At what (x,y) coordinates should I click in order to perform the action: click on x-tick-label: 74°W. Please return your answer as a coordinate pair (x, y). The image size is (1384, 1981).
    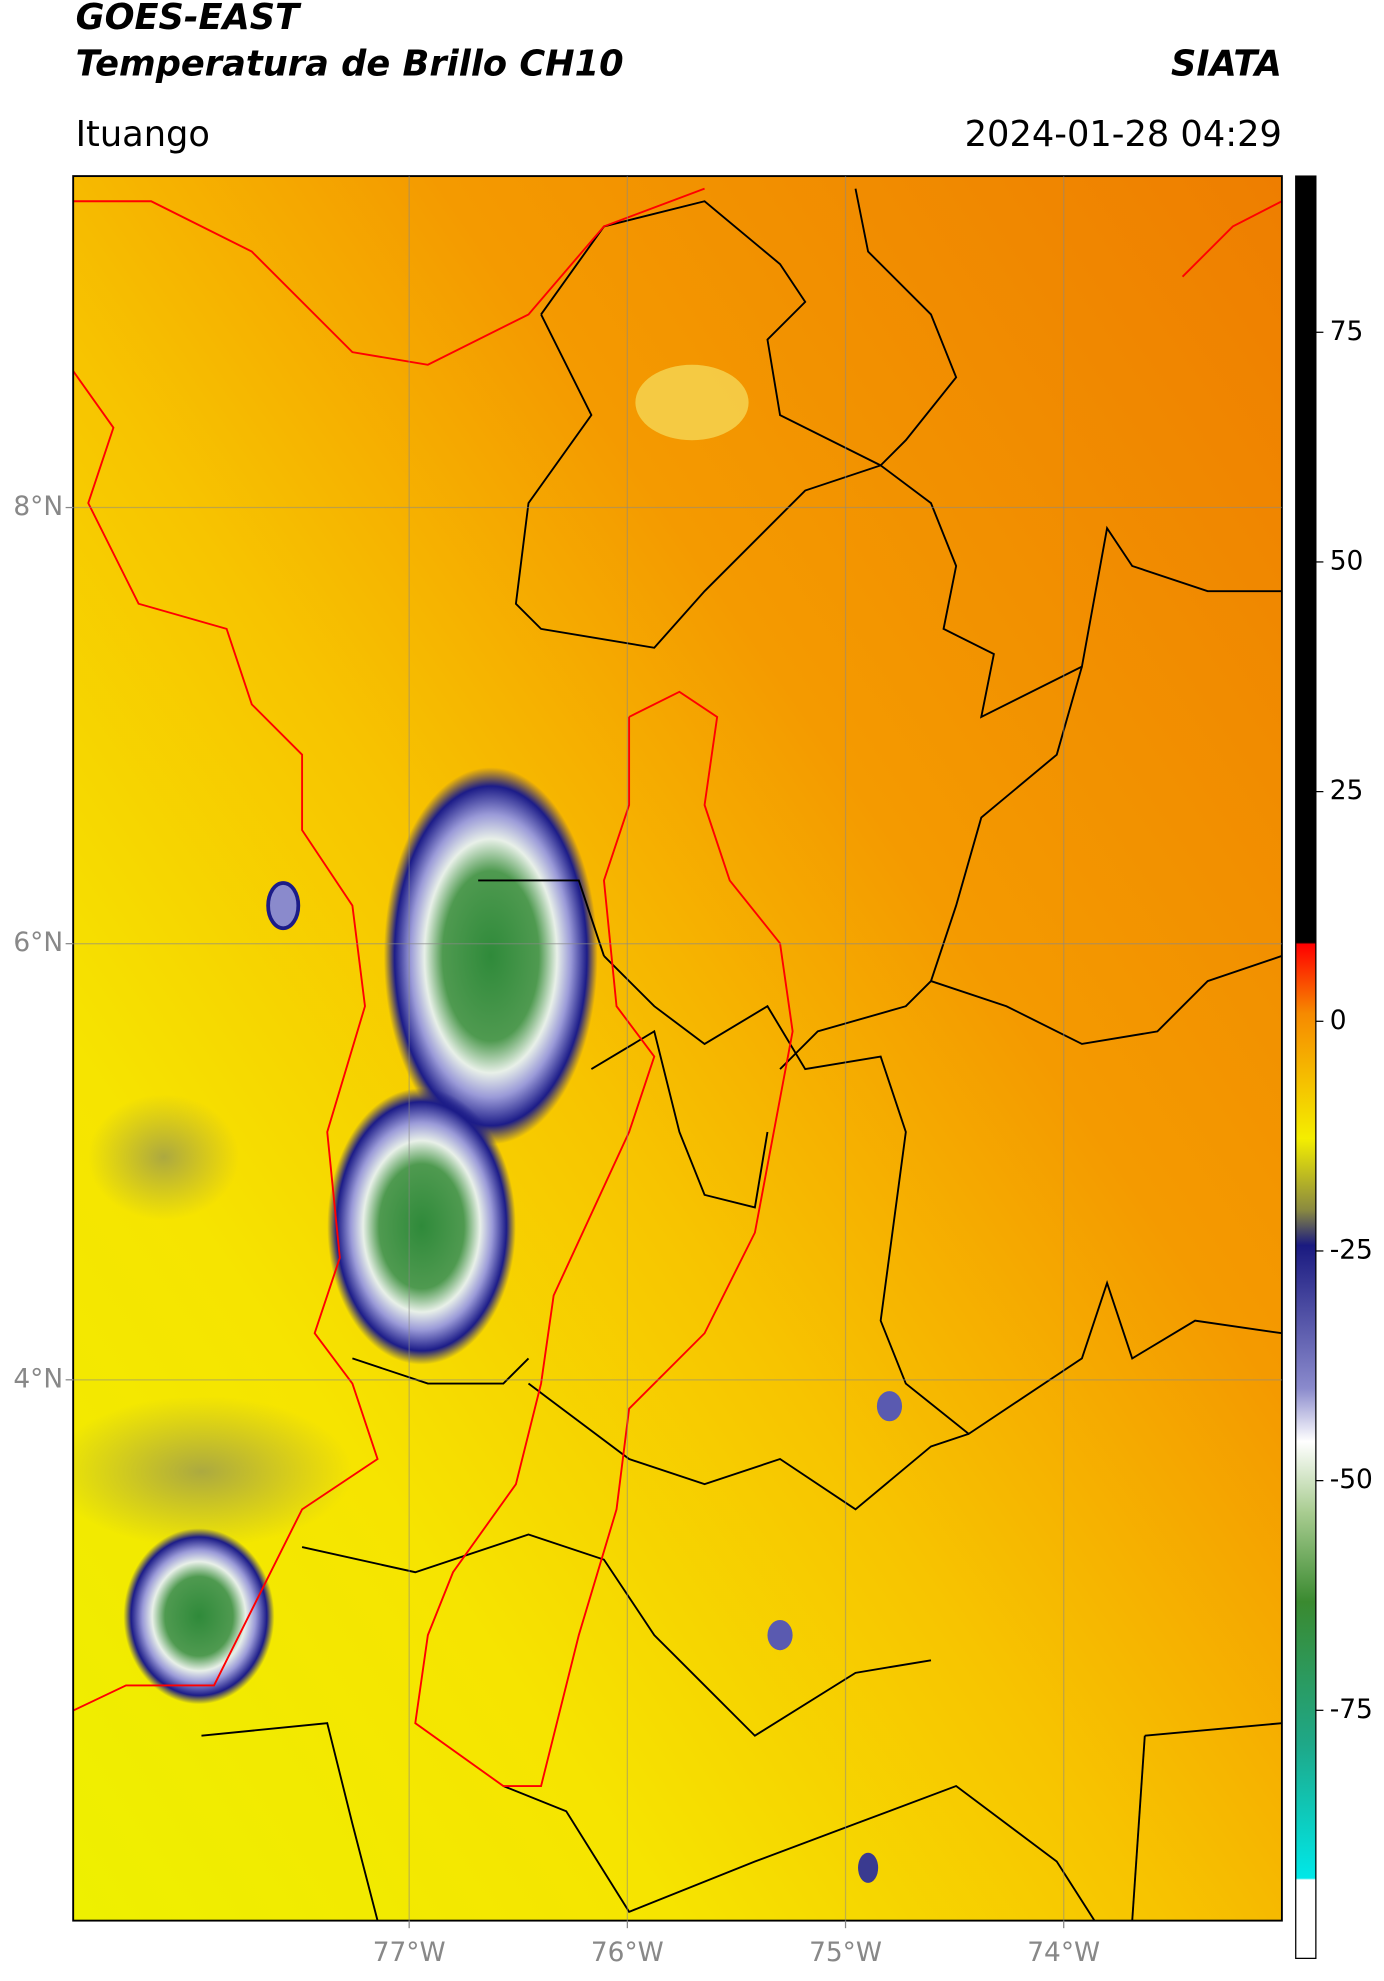
    Looking at the image, I should click on (1063, 1952).